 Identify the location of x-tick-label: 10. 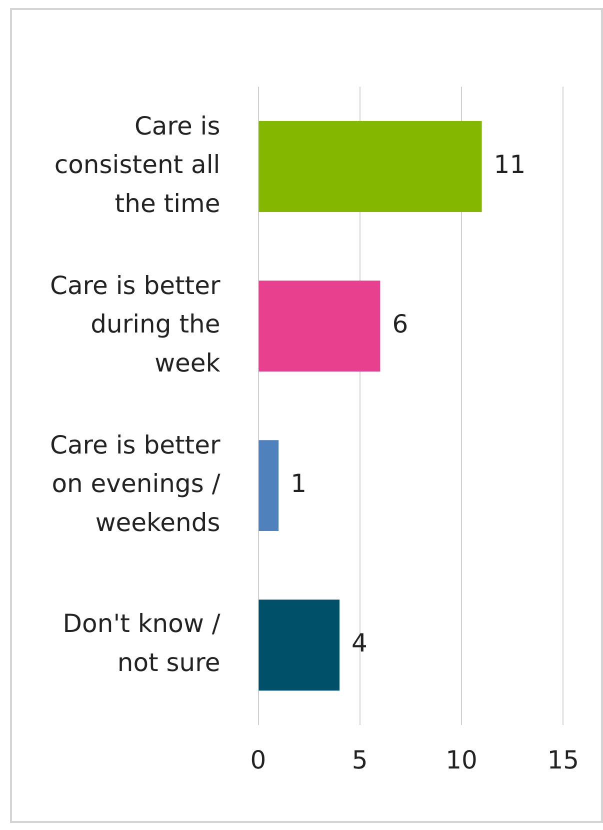
(462, 759).